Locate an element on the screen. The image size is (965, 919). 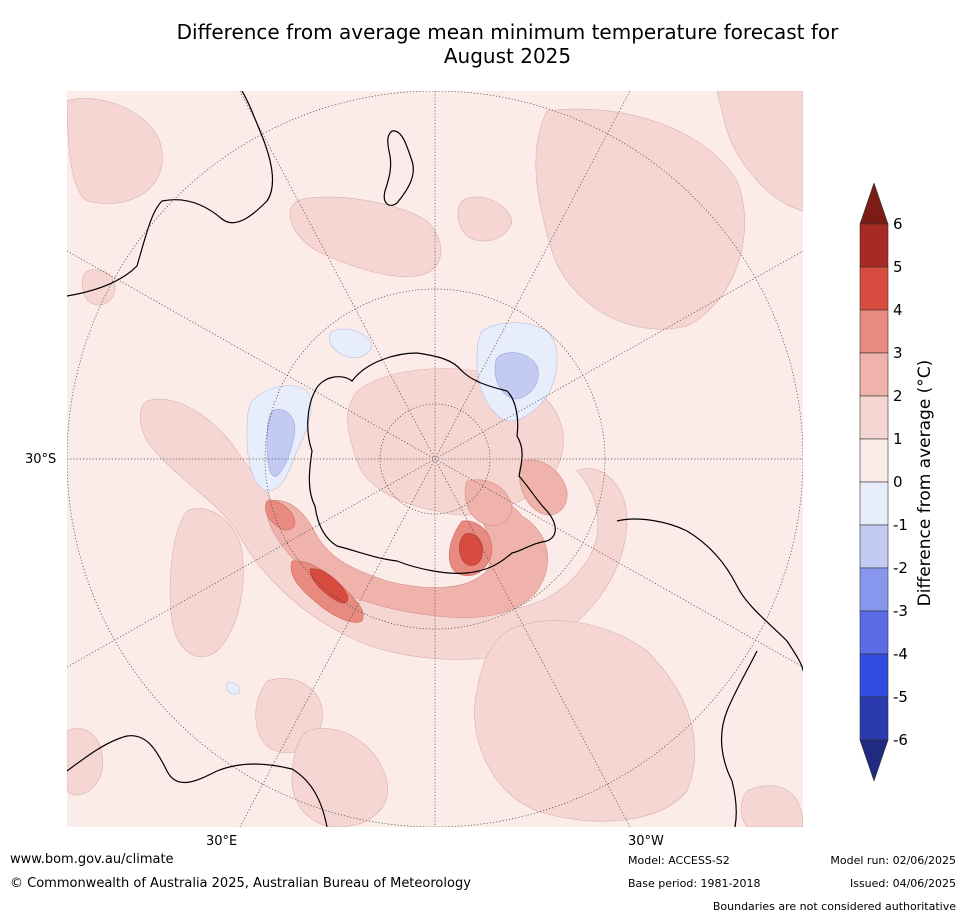
lon-label-30w: 30°W is located at coordinates (646, 841).